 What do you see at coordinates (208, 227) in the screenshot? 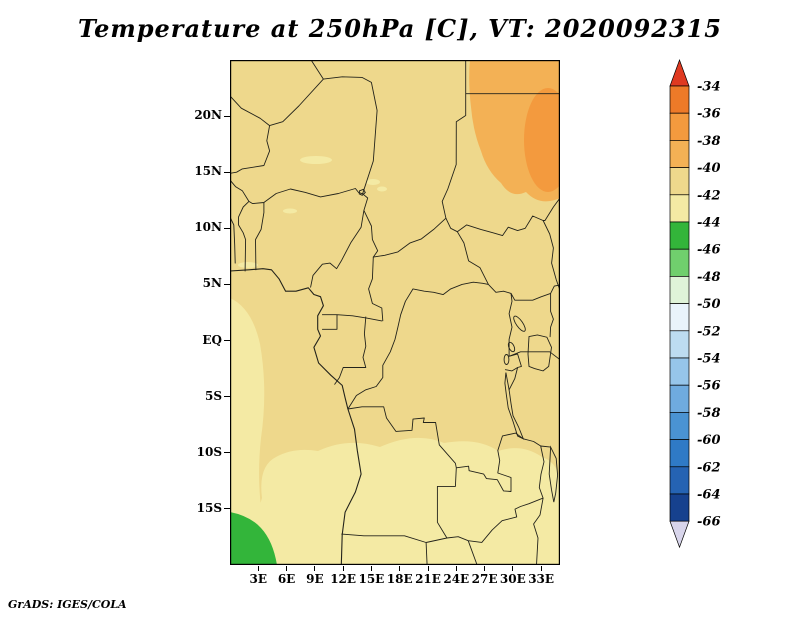
I see `lat-tick-label: 10N` at bounding box center [208, 227].